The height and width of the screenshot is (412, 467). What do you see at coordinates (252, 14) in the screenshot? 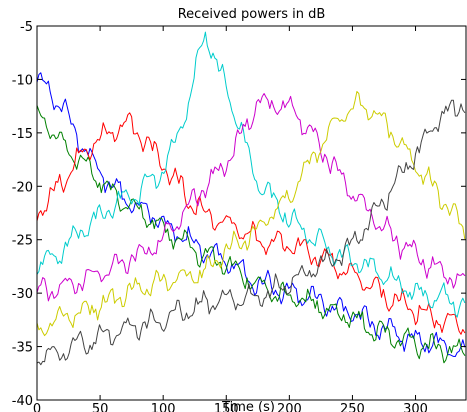
I see `chart-title: Received powers in dB` at bounding box center [252, 14].